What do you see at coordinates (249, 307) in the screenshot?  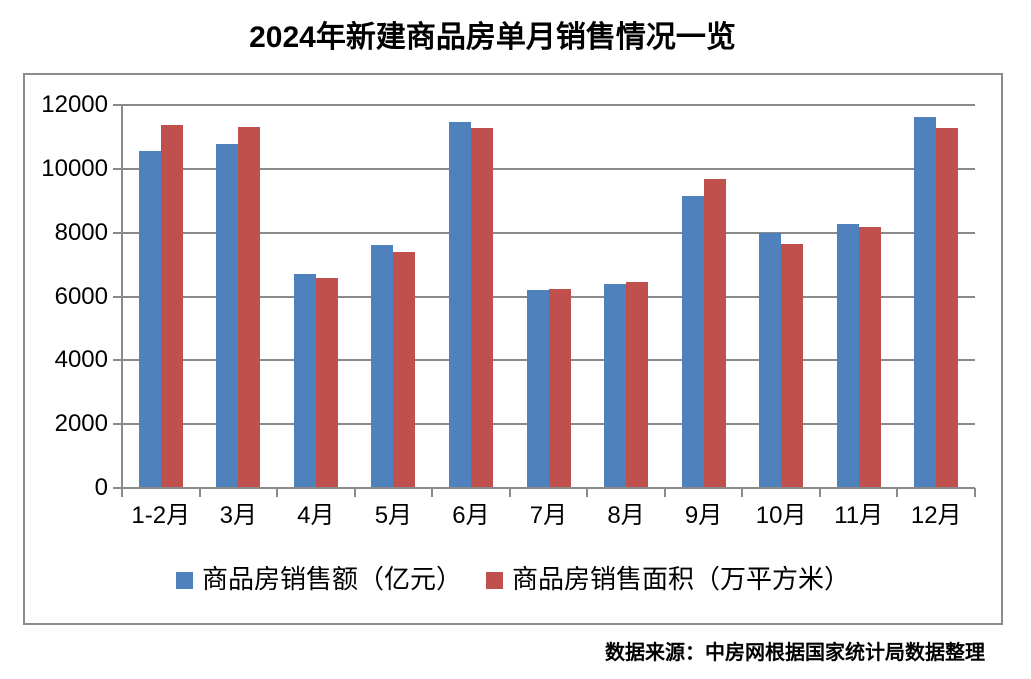 I see `bar-sales-area-3月` at bounding box center [249, 307].